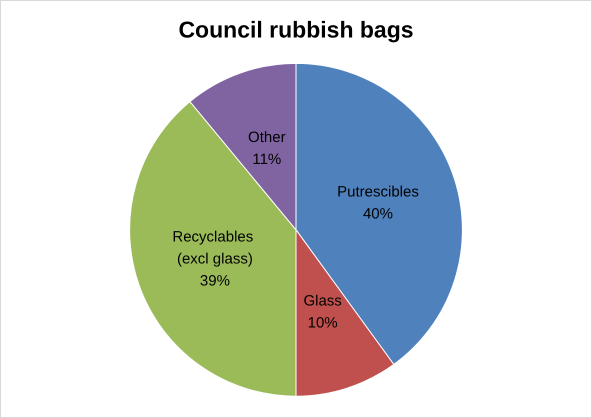  Describe the element at coordinates (215, 281) in the screenshot. I see `data-label: 39%` at that location.